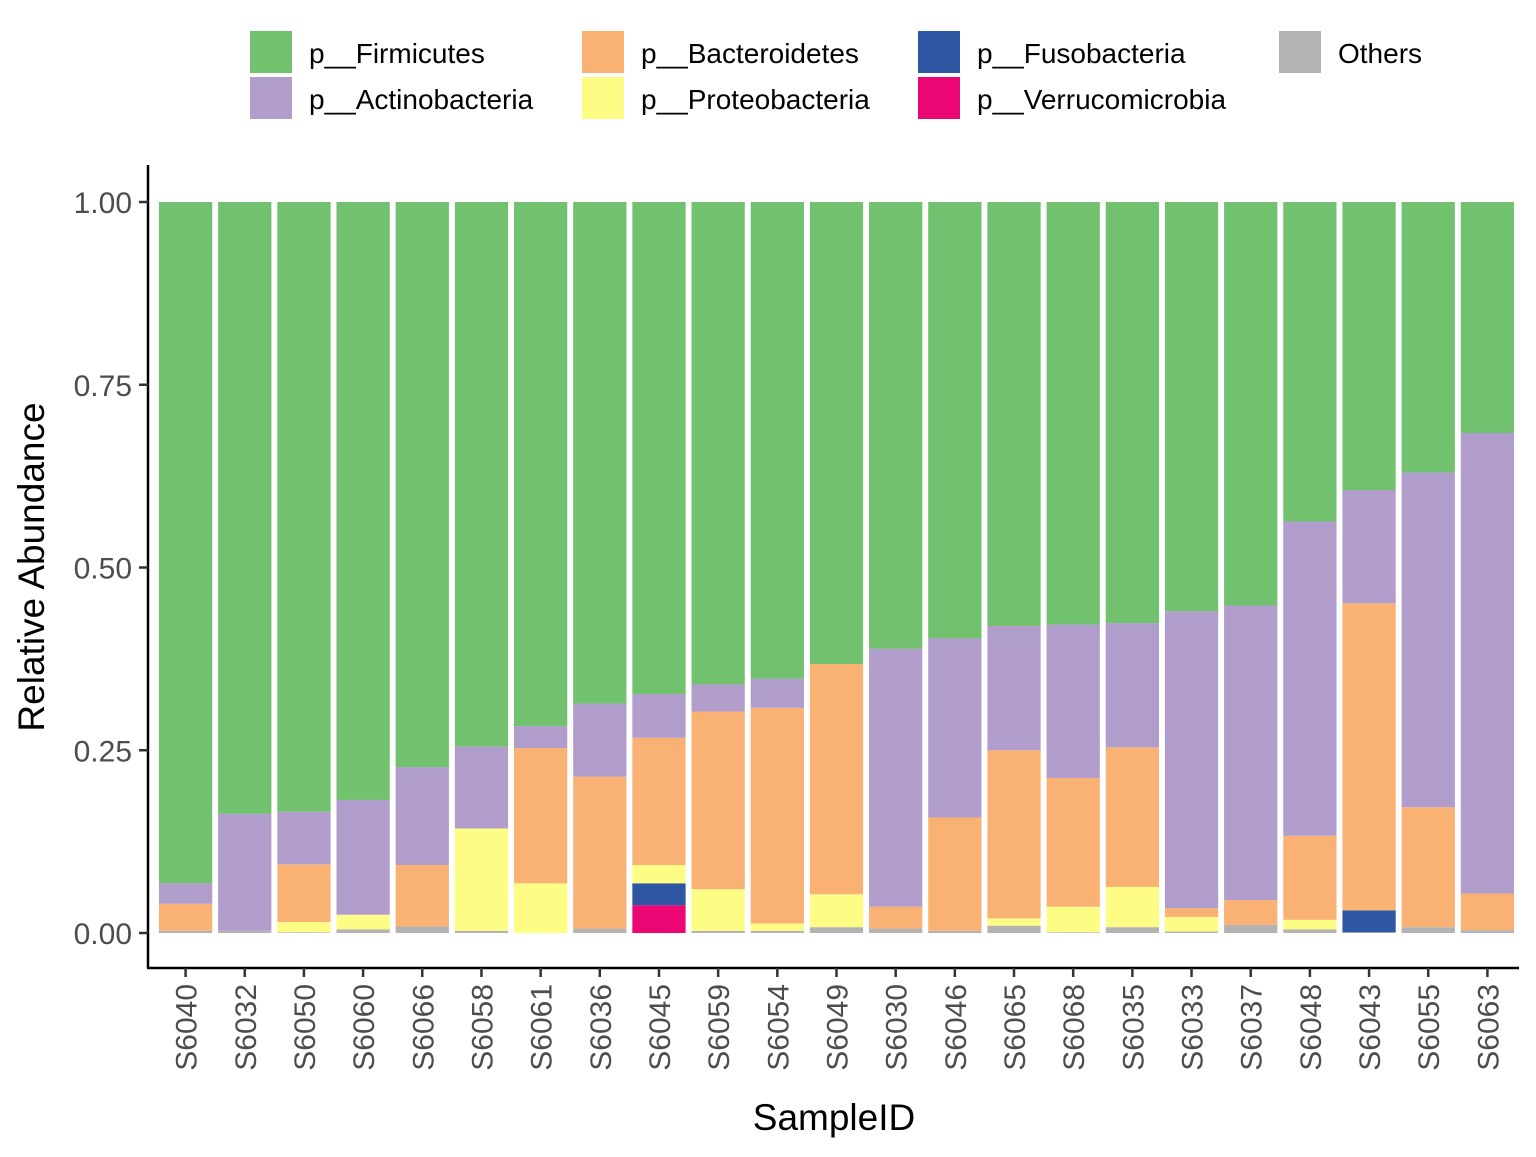  I want to click on bar-segment-s6060-p-proteobacteria, so click(363, 922).